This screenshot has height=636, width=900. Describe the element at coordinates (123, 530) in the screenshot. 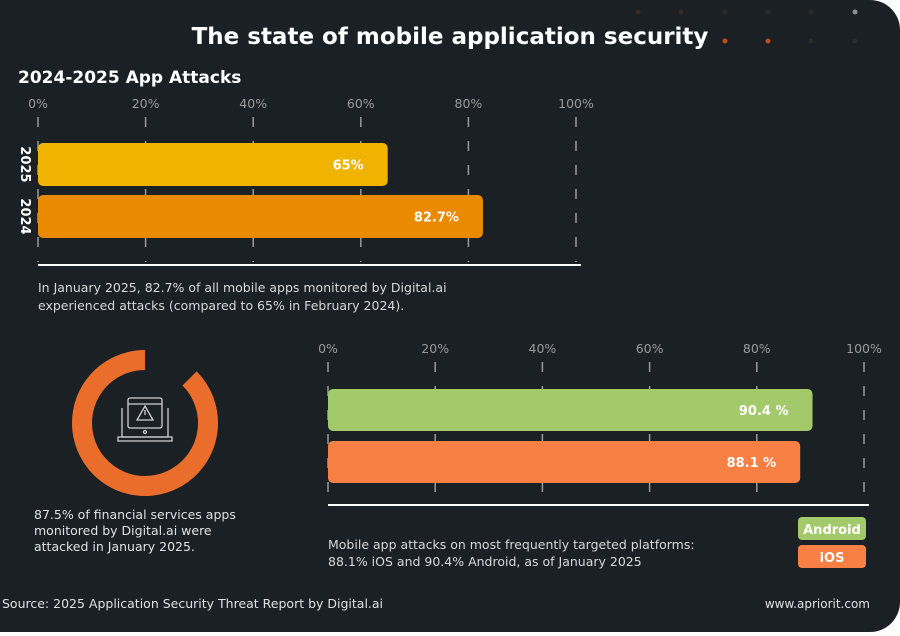

I see `donut-caption-line: monitored by Digital.ai were` at that location.